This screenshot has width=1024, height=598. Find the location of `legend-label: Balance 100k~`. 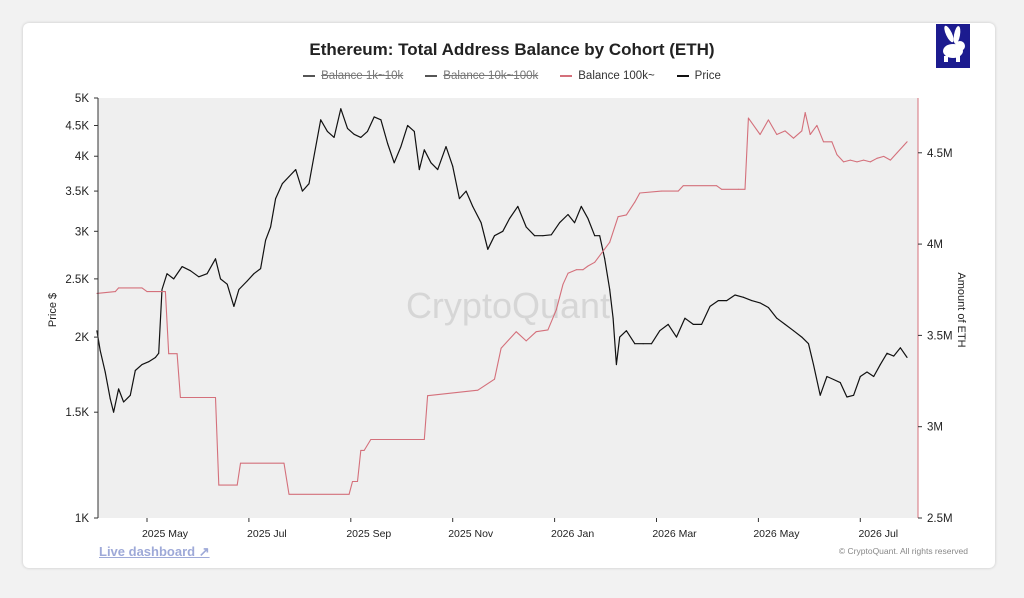

legend-label: Balance 100k~ is located at coordinates (616, 76).